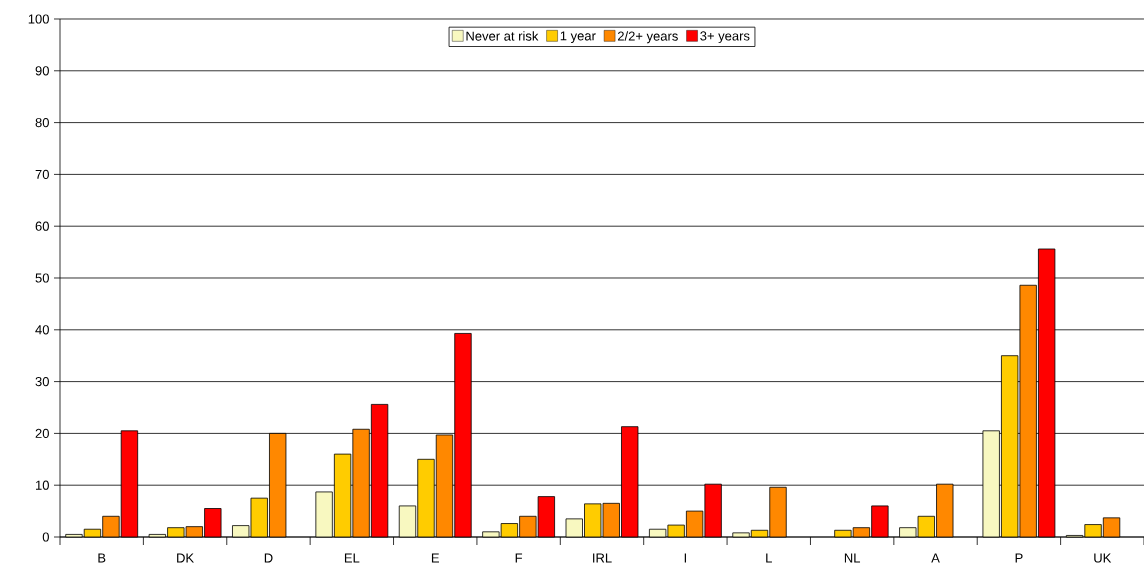  I want to click on x-tick-label: NL, so click(852, 558).